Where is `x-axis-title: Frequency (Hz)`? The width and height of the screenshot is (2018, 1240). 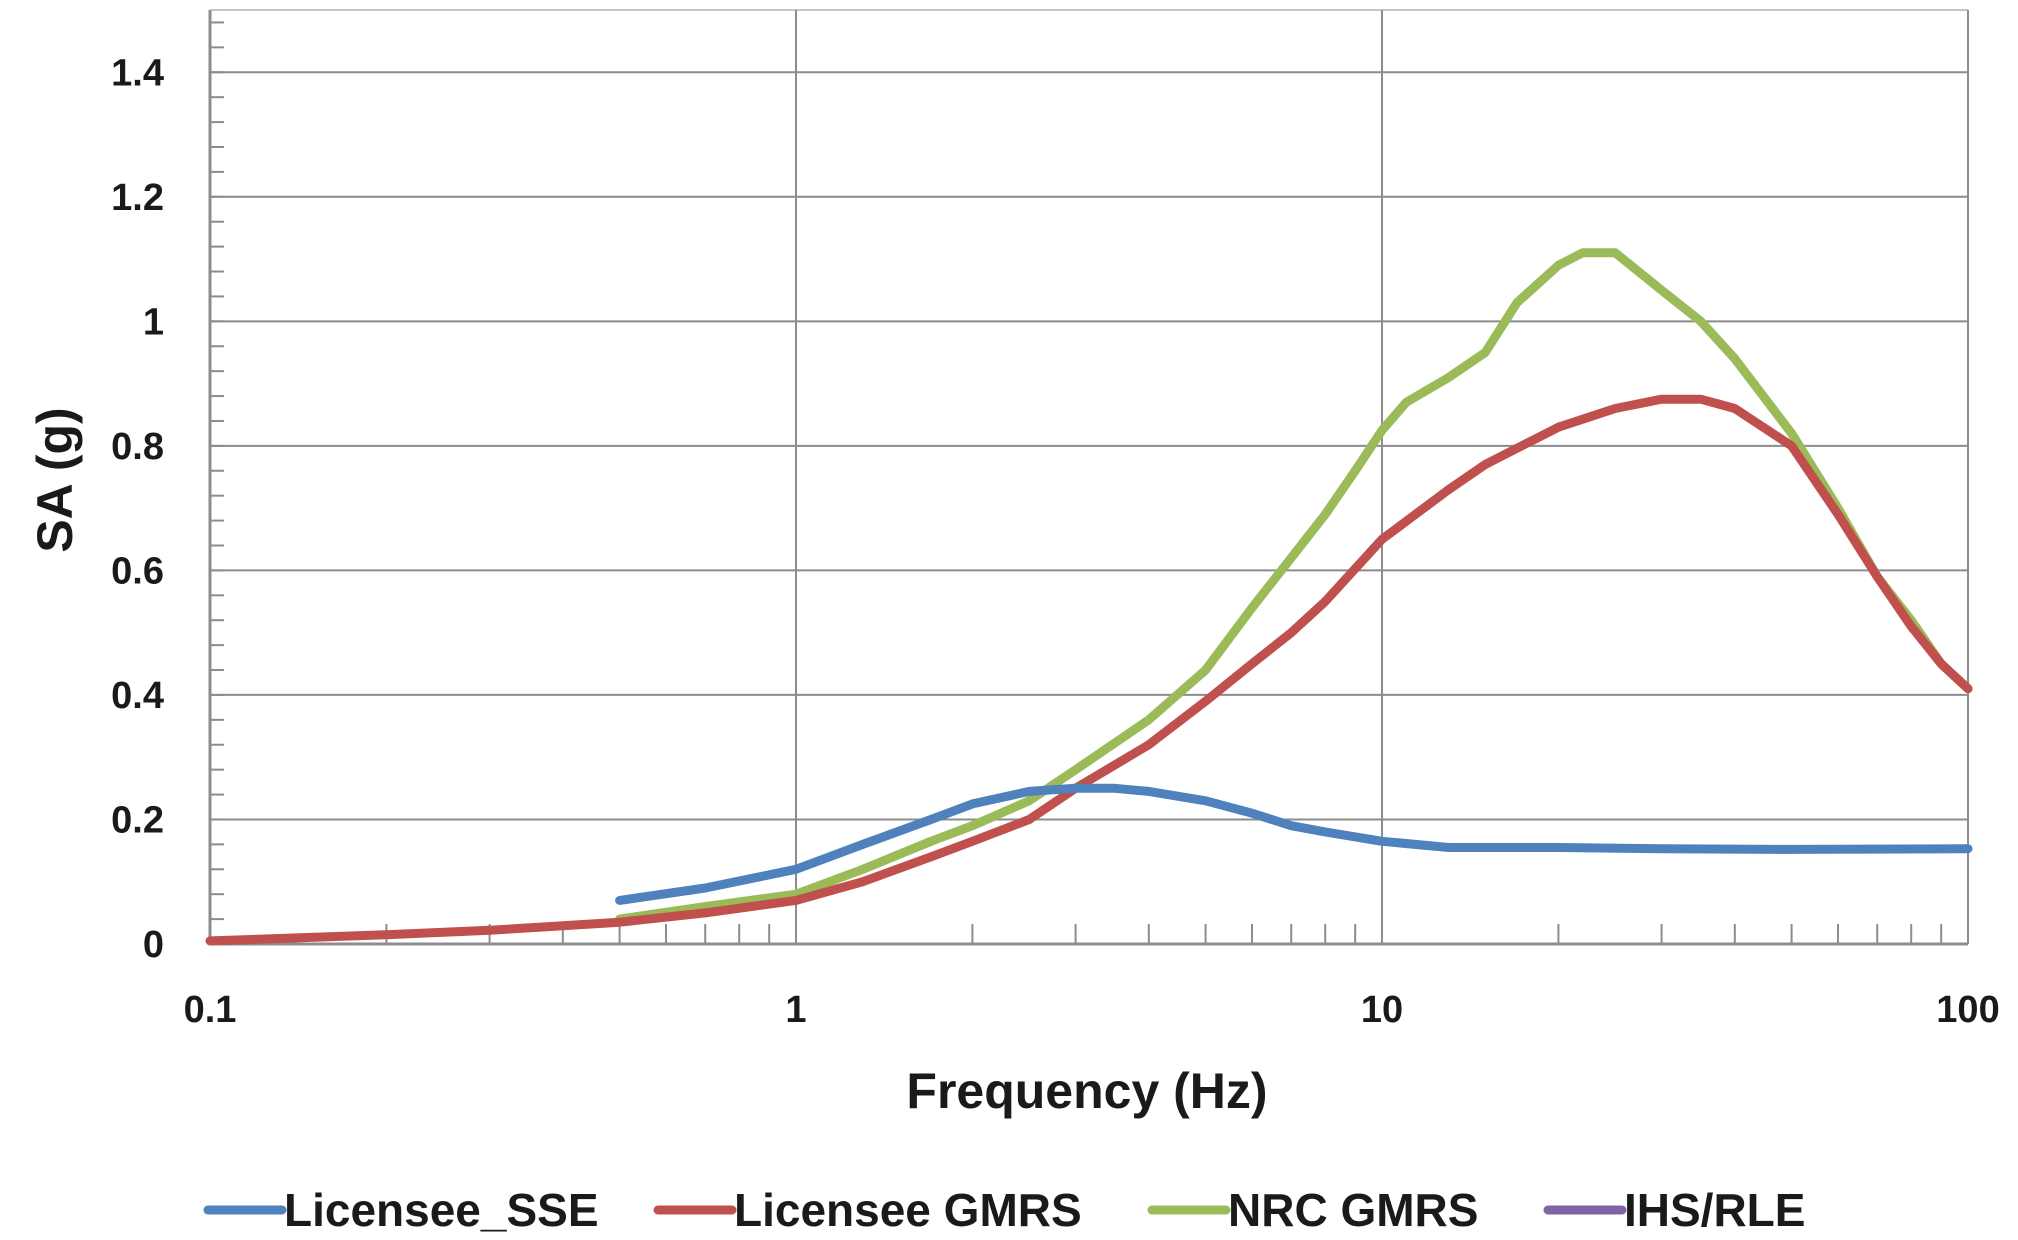
x-axis-title: Frequency (Hz) is located at coordinates (1086, 1091).